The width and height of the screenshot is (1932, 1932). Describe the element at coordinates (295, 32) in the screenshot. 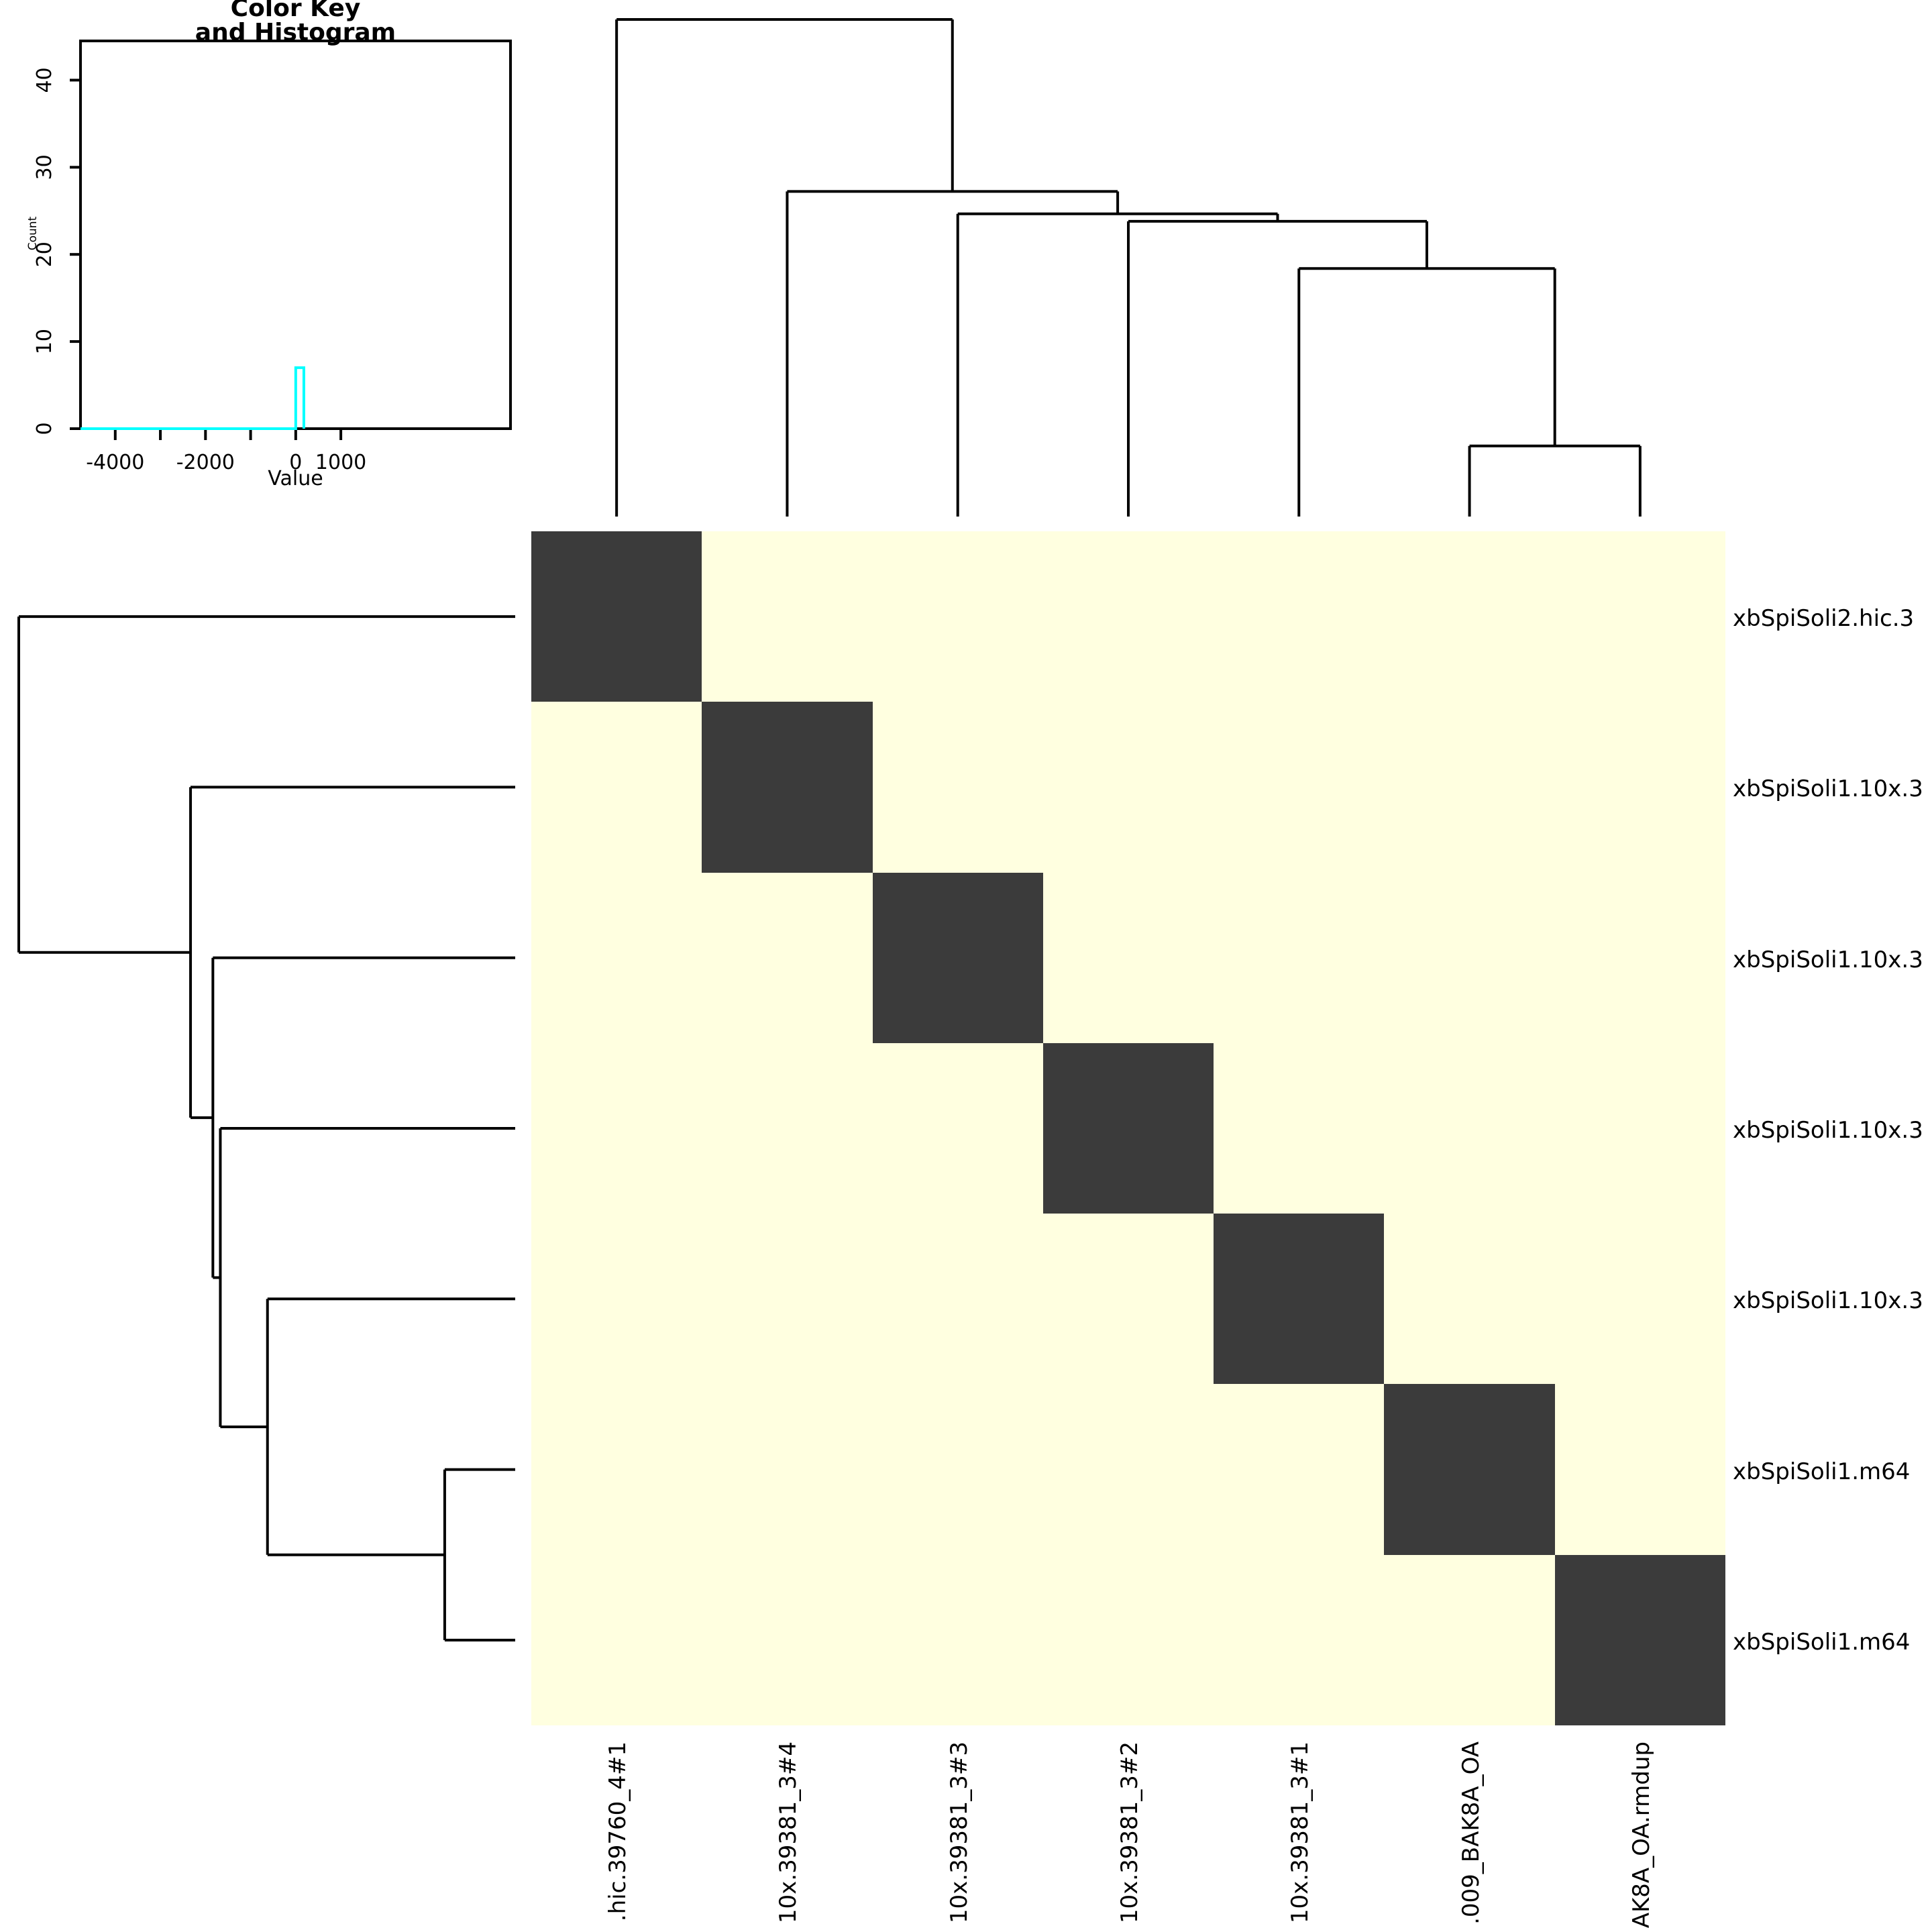

I see `color-key-title-line2: and Histogram` at that location.